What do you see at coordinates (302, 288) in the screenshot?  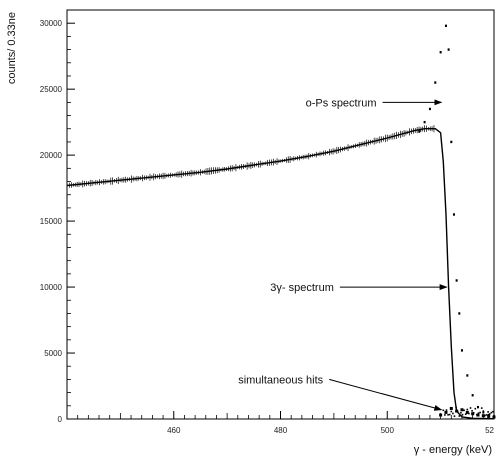 I see `annotation-label: 3γ- spectrum` at bounding box center [302, 288].